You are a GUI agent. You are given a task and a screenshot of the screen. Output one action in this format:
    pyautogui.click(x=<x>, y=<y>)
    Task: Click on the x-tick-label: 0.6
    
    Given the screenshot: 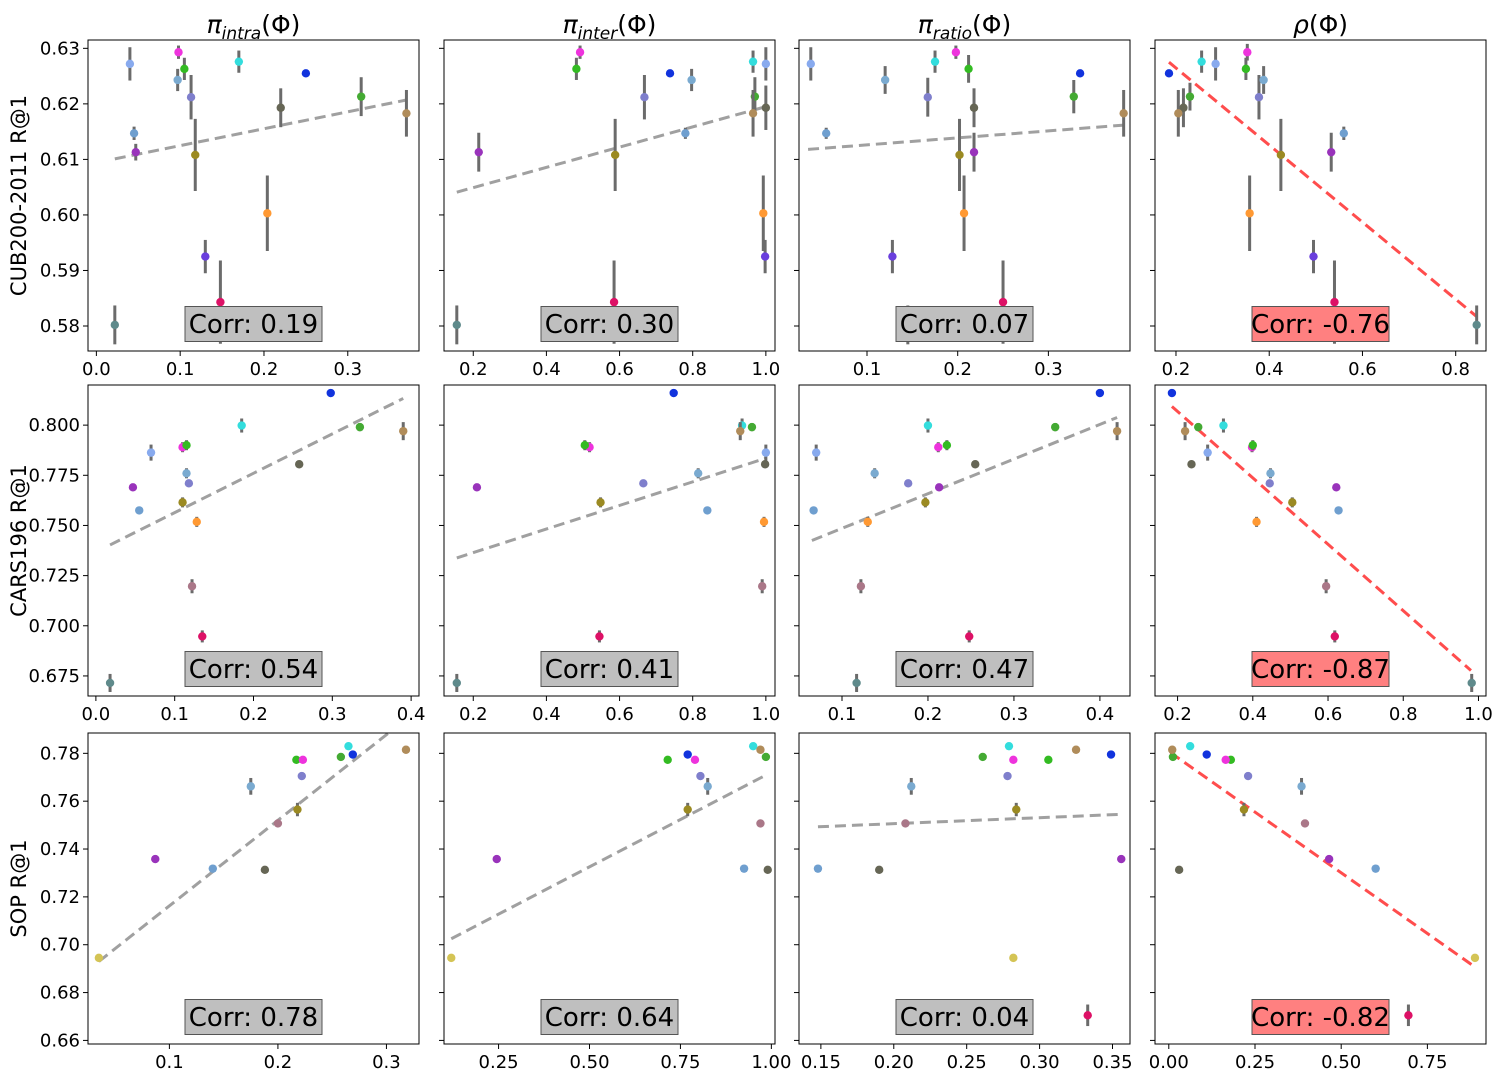 What is the action you would take?
    pyautogui.click(x=1362, y=369)
    